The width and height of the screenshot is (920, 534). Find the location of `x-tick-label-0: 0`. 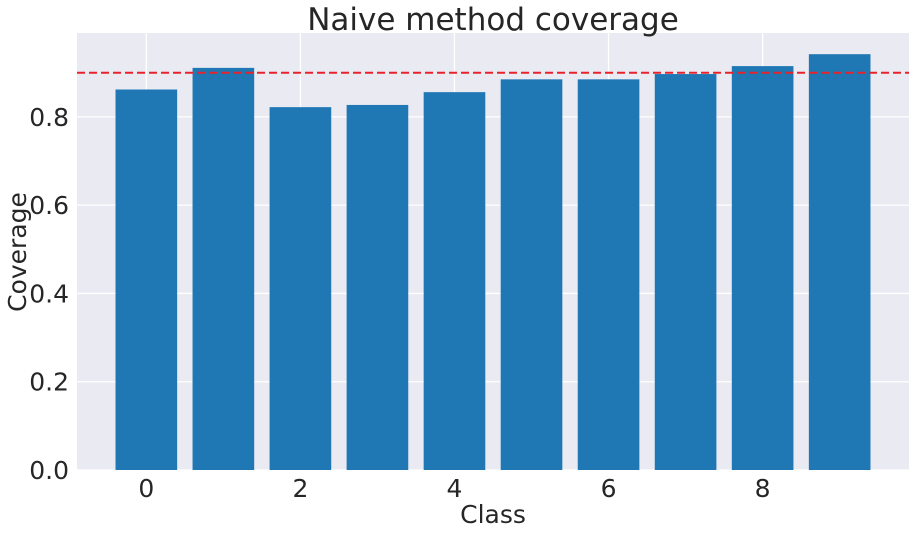

x-tick-label-0: 0 is located at coordinates (146, 488).